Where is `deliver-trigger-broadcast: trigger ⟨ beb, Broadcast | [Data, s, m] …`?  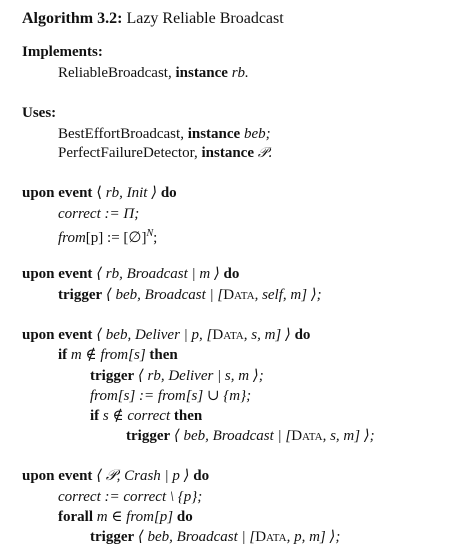
deliver-trigger-broadcast: trigger ⟨ beb, Broadcast | [Data, s, m] … is located at coordinates (250, 436).